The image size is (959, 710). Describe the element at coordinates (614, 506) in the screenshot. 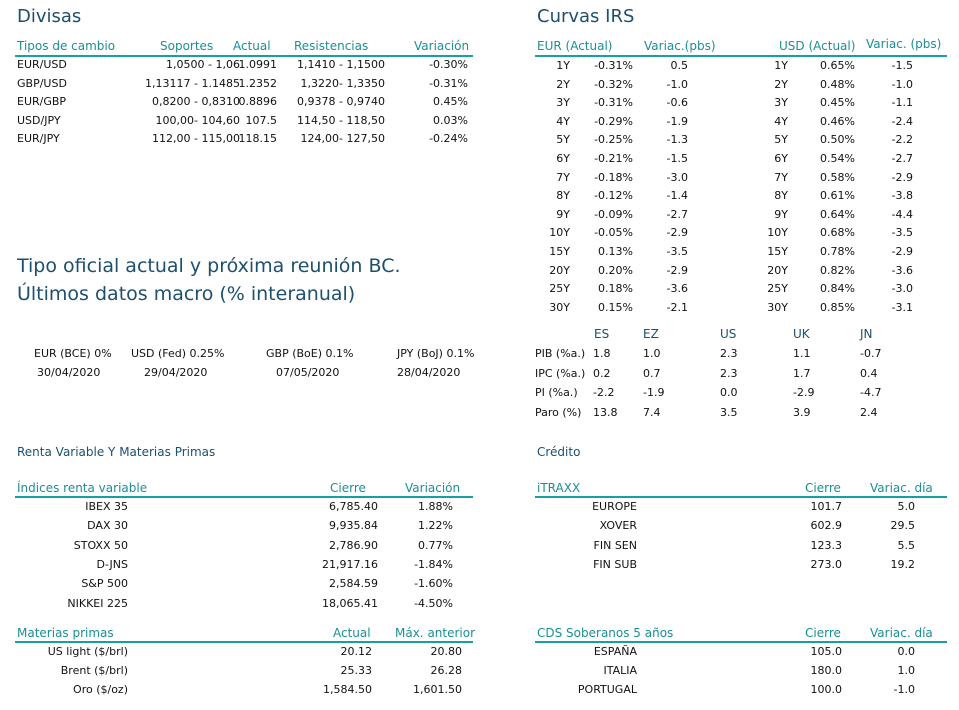

I see `credito-name: EUROPE` at that location.